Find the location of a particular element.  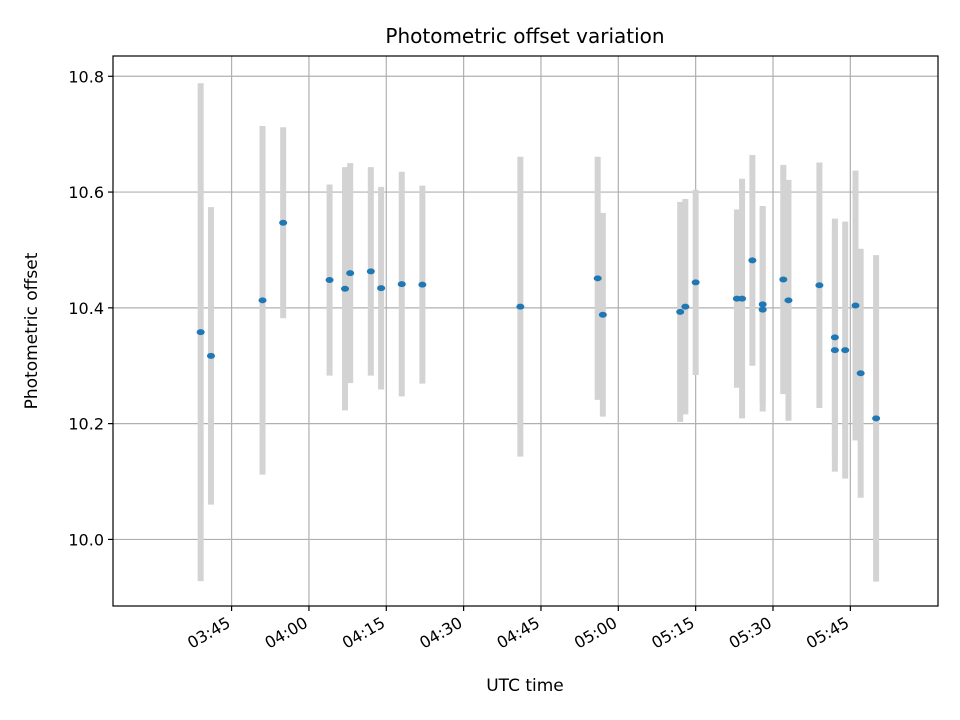

y-tick-label: 10.2 is located at coordinates (86, 424).